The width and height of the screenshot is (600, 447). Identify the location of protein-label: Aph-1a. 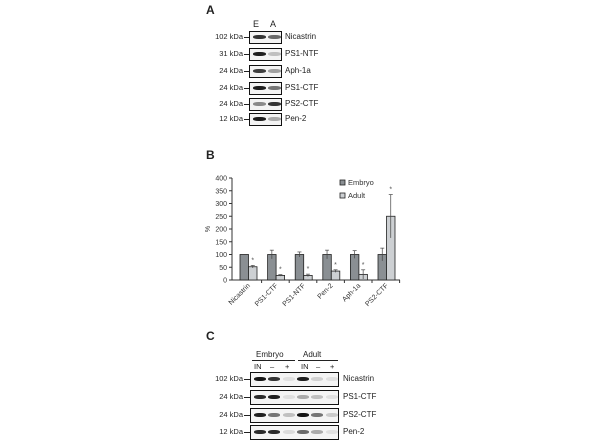
(298, 70).